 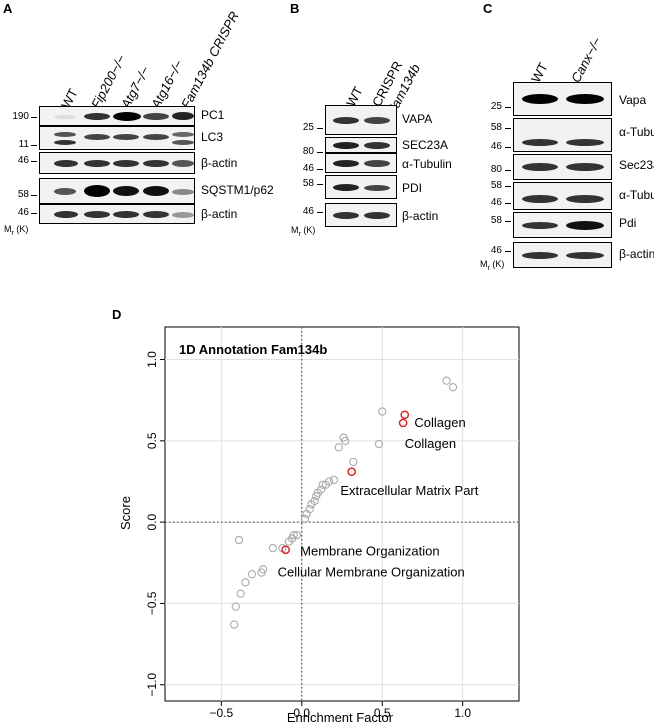 What do you see at coordinates (117, 191) in the screenshot?
I see `blot-sqstm1-p62` at bounding box center [117, 191].